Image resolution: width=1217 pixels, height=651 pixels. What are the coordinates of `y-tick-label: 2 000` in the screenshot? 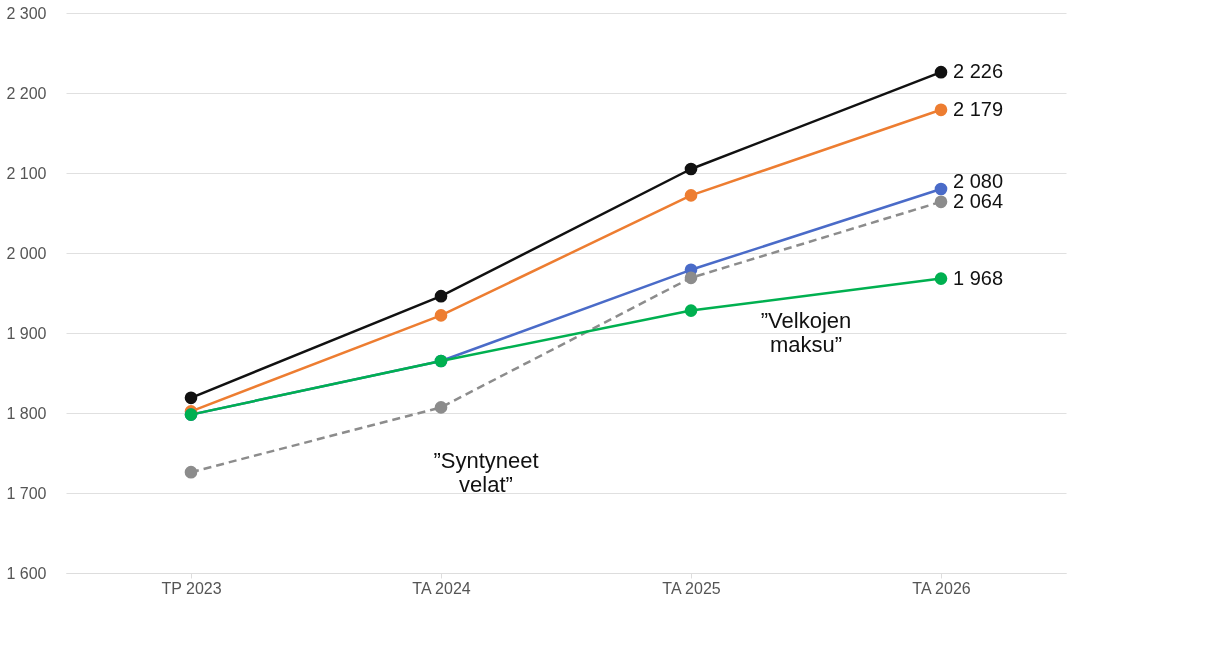 It's located at (26, 253).